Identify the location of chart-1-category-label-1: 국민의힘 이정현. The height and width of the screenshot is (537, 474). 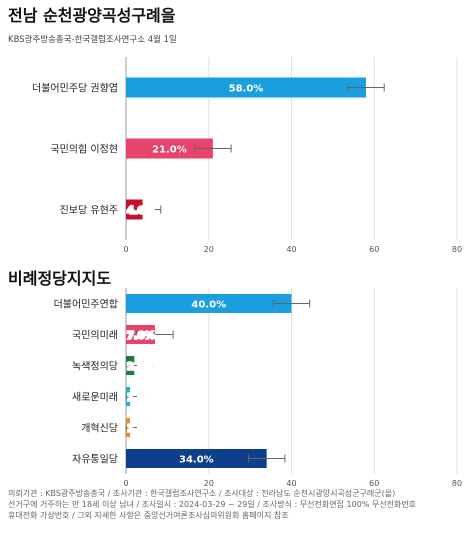
(84, 150).